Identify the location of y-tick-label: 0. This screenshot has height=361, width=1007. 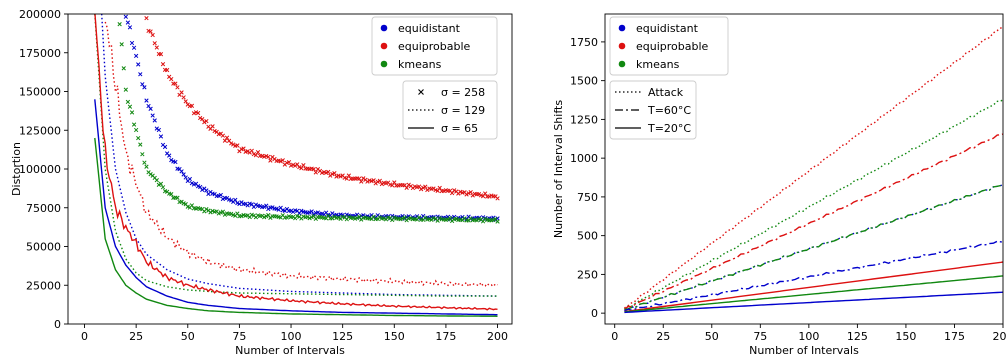
(594, 313).